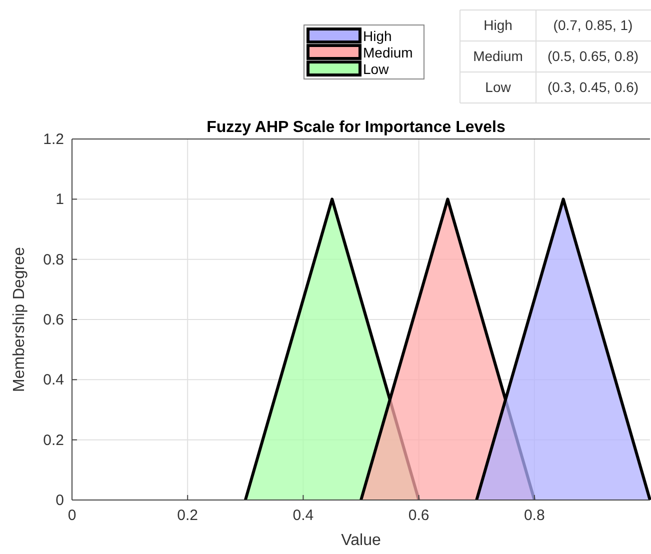  I want to click on text: Medium, so click(498, 56).